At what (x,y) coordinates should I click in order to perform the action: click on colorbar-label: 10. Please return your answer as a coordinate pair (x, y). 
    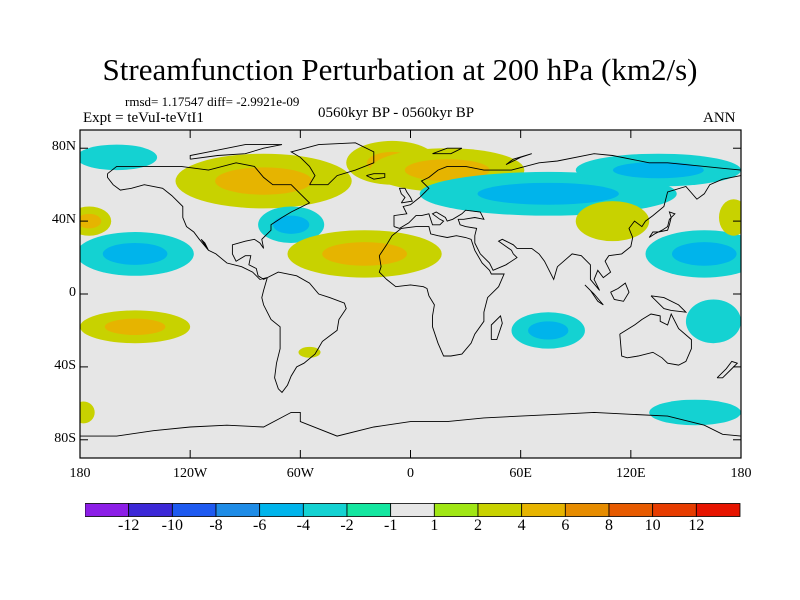
    Looking at the image, I should click on (652, 525).